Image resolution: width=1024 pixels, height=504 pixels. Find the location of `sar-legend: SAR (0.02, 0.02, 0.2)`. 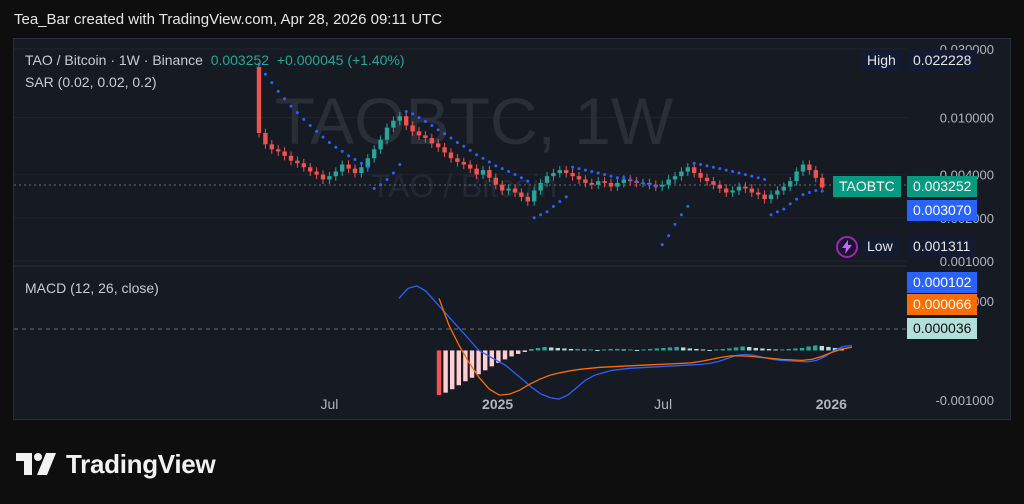

sar-legend: SAR (0.02, 0.02, 0.2) is located at coordinates (91, 82).